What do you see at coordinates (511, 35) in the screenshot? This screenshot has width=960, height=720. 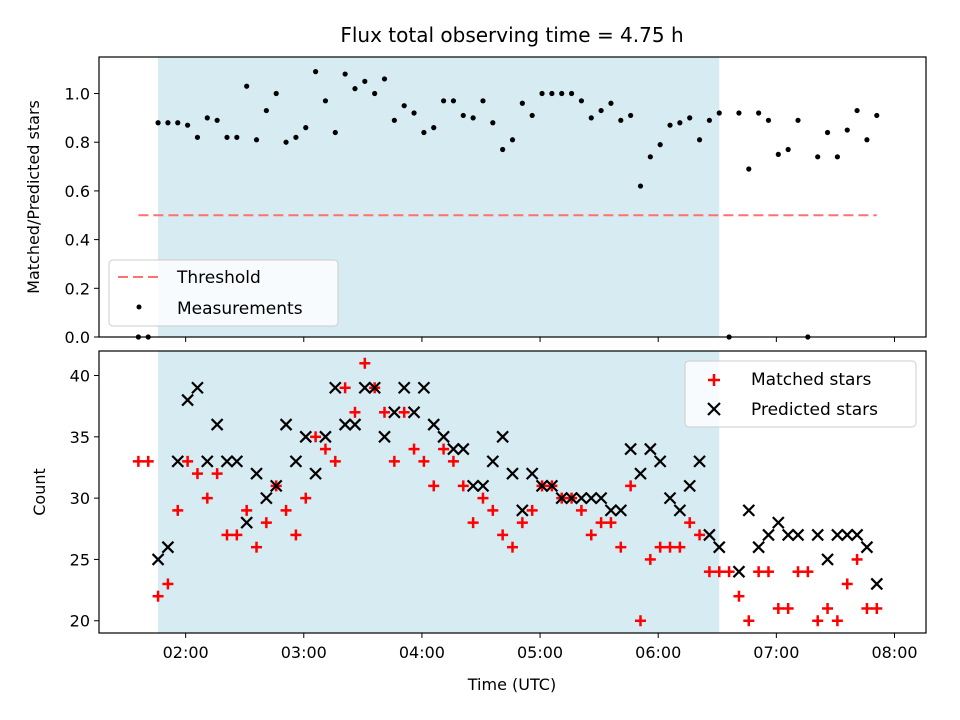 I see `chart-title: Flux total observing time = 4.75 h` at bounding box center [511, 35].